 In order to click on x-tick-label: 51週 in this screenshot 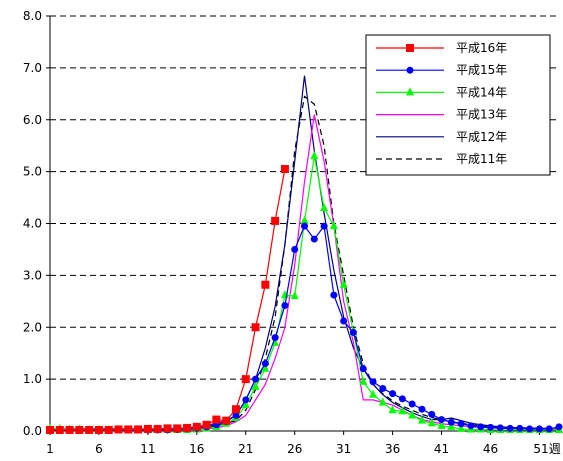, I will do `click(546, 449)`.